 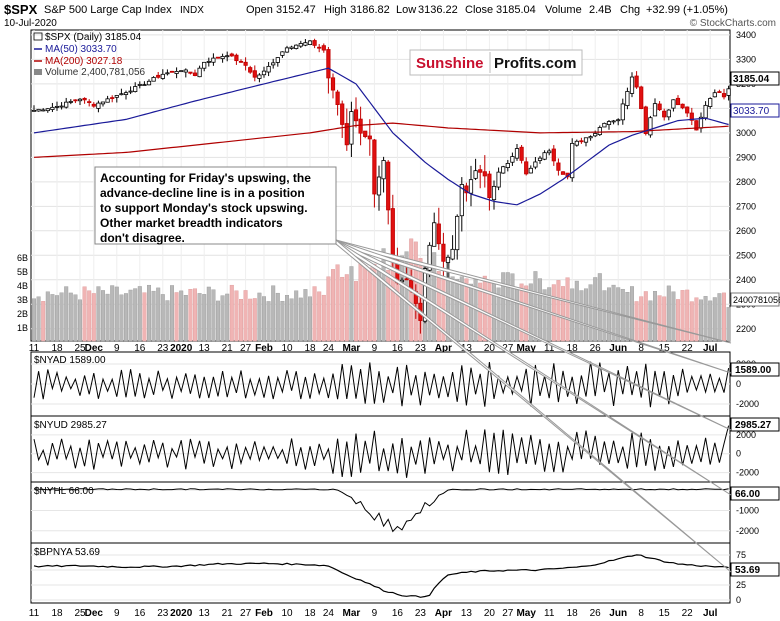 What do you see at coordinates (398, 348) in the screenshot?
I see `x-axis-label: 16` at bounding box center [398, 348].